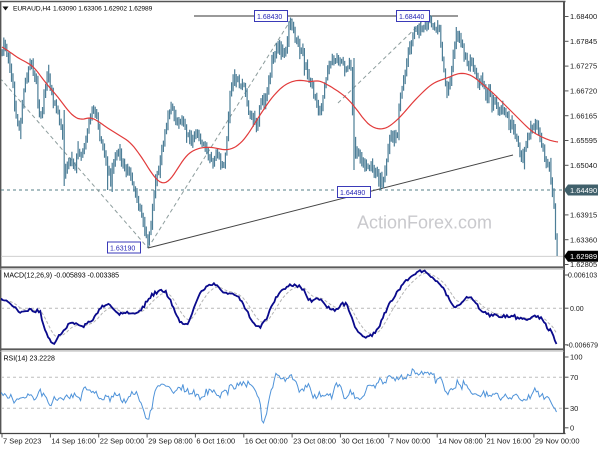 The width and height of the screenshot is (600, 455). I want to click on svg-text: 1.68430, so click(269, 17).